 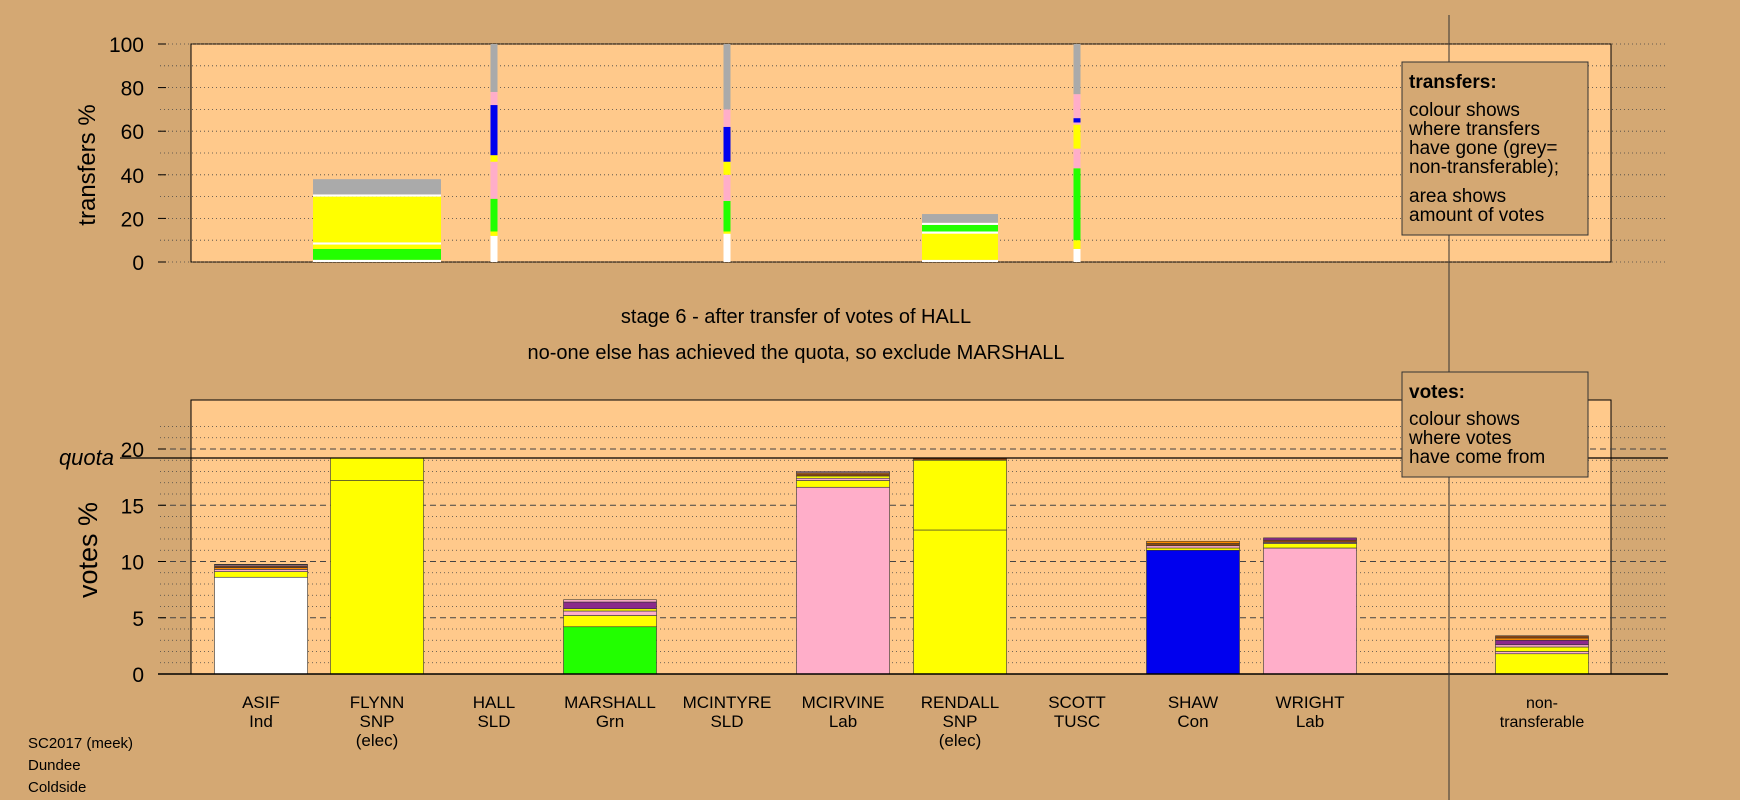 What do you see at coordinates (1464, 110) in the screenshot?
I see `transfers-legend-line: colour shows` at bounding box center [1464, 110].